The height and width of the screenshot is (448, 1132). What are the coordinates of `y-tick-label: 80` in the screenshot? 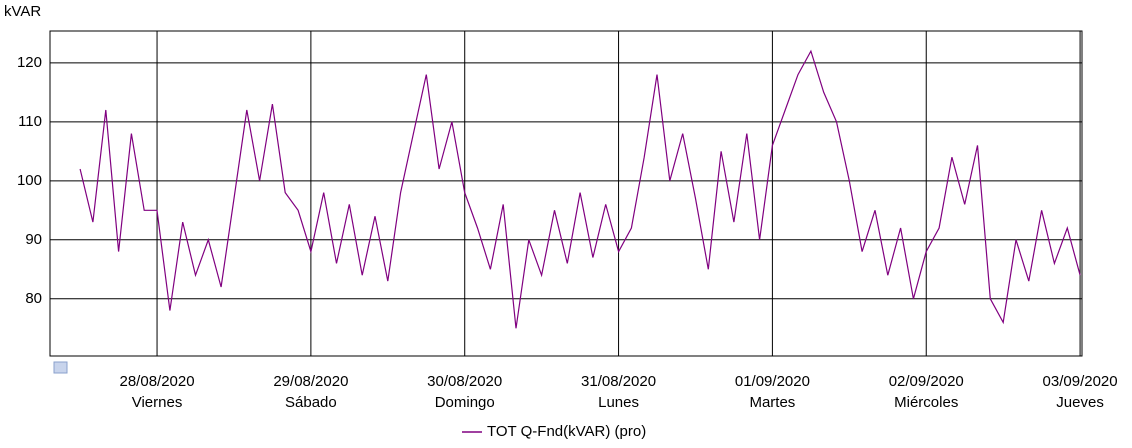 It's located at (33, 298).